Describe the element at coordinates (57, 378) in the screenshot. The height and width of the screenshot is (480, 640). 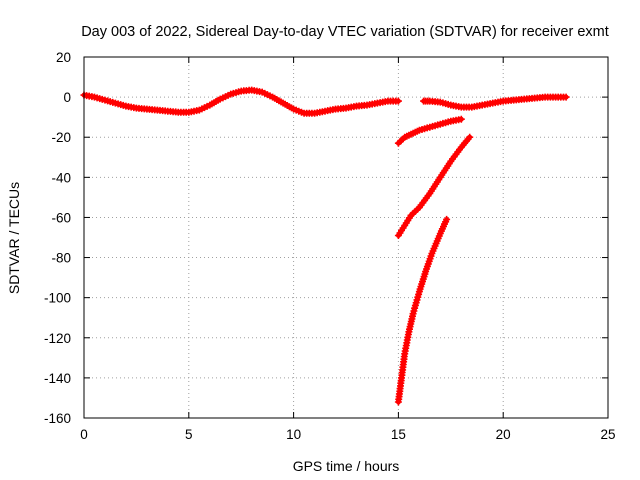
I see `y-tick-label: -140` at that location.